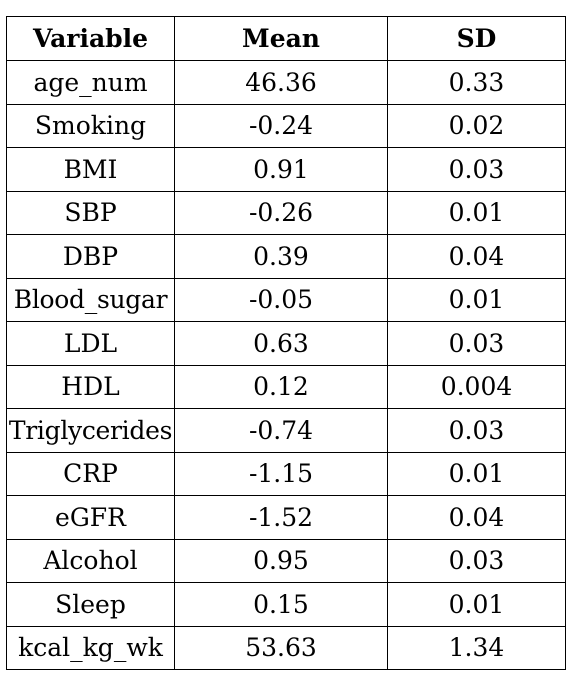 The height and width of the screenshot is (686, 572). Describe the element at coordinates (90, 38) in the screenshot. I see `header-variable: Variable` at that location.